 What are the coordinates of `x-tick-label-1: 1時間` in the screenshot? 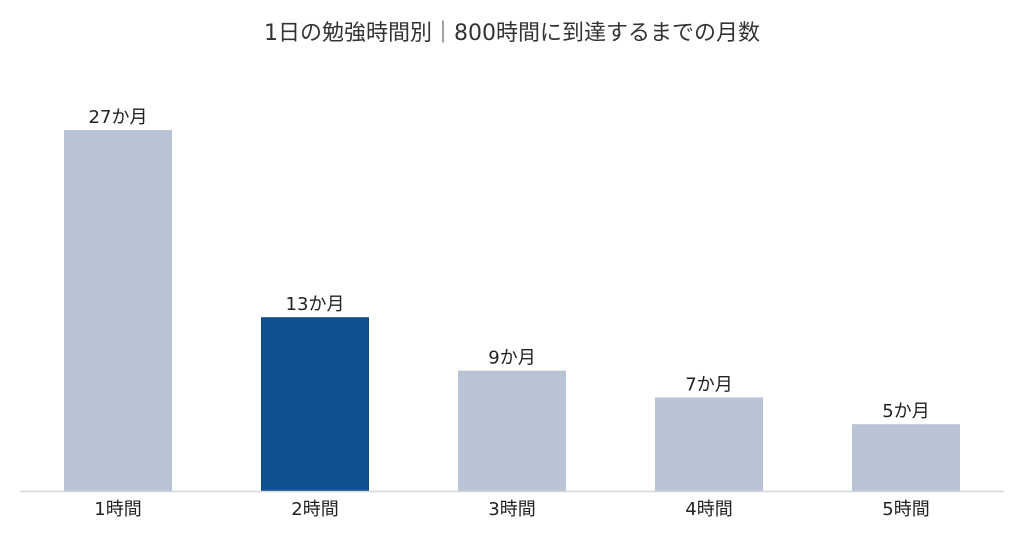 It's located at (117, 509).